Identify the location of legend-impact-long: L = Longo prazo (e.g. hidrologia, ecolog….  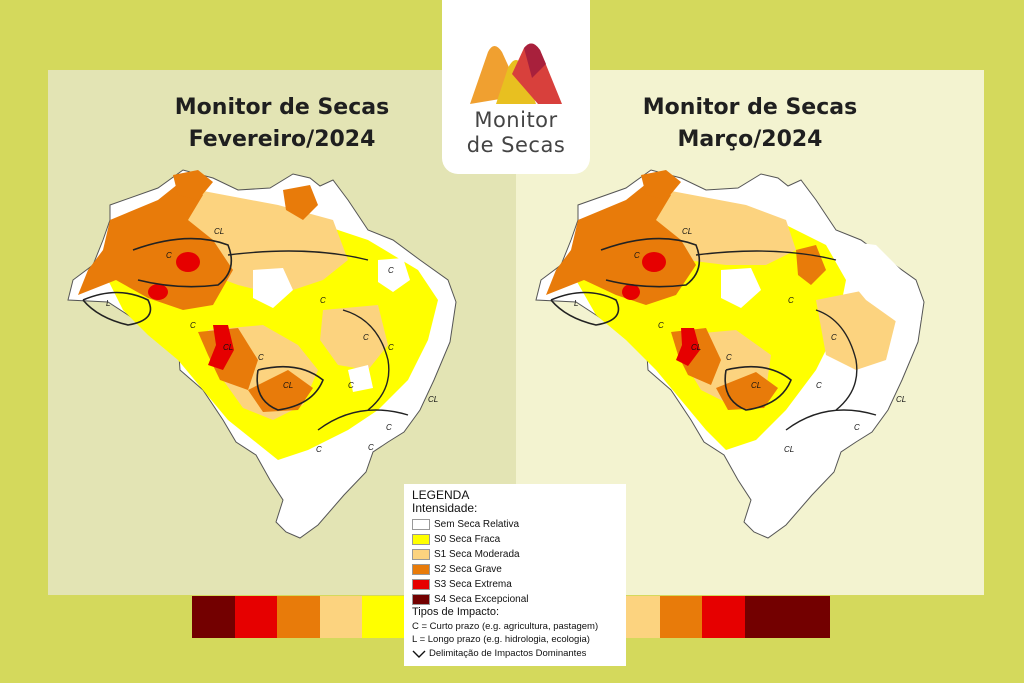
(501, 639).